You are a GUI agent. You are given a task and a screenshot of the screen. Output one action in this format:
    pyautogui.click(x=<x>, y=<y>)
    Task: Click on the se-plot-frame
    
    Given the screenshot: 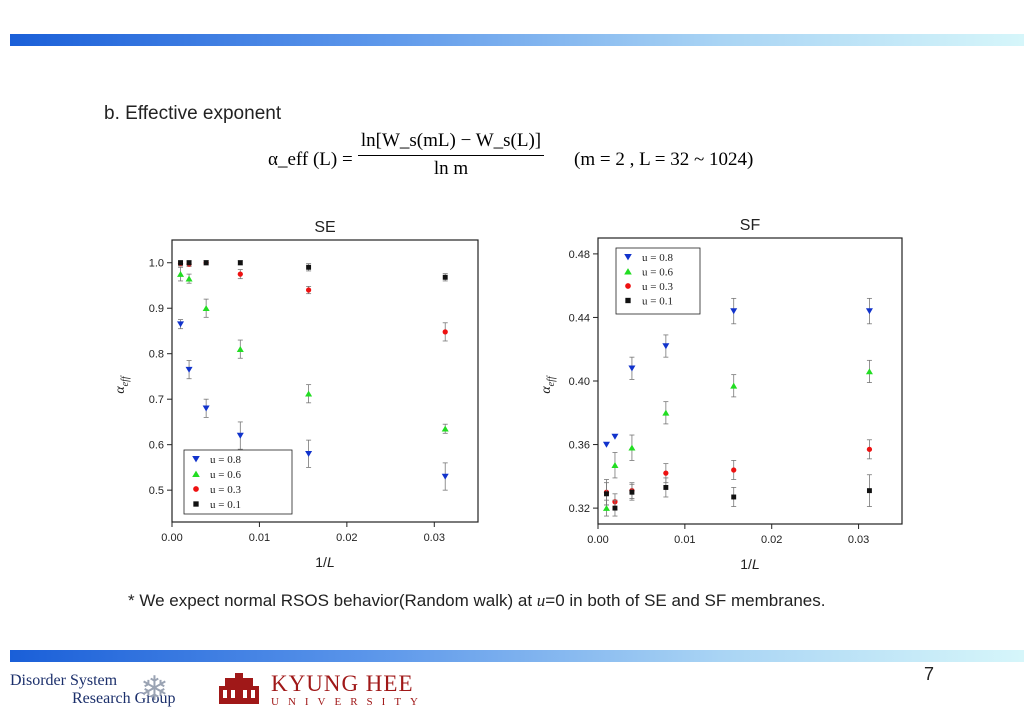 What is the action you would take?
    pyautogui.click(x=325, y=381)
    